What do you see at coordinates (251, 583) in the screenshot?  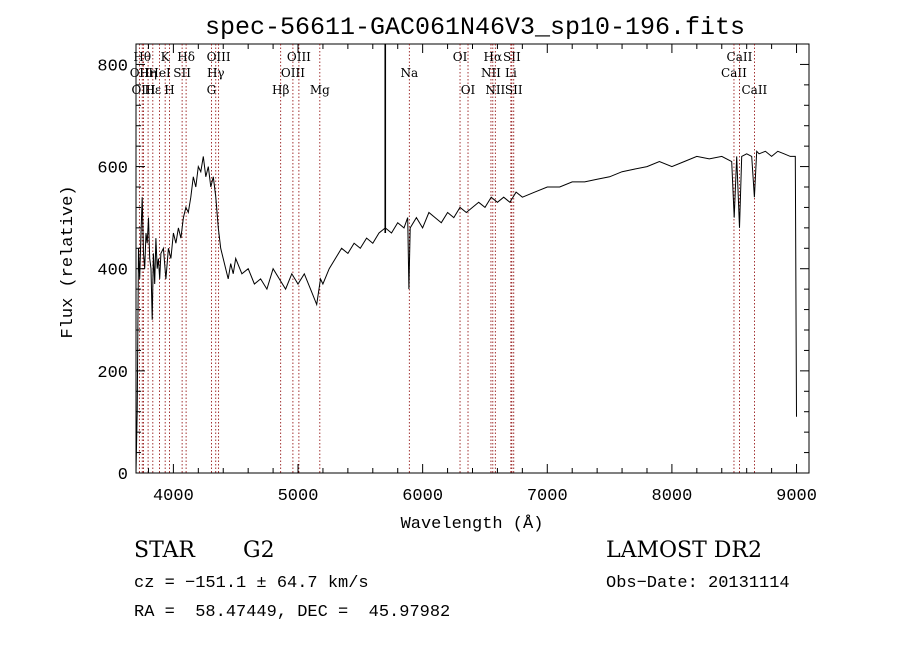 I see `redshift-text: cz = −151.1 ± 64.7 km/s` at bounding box center [251, 583].